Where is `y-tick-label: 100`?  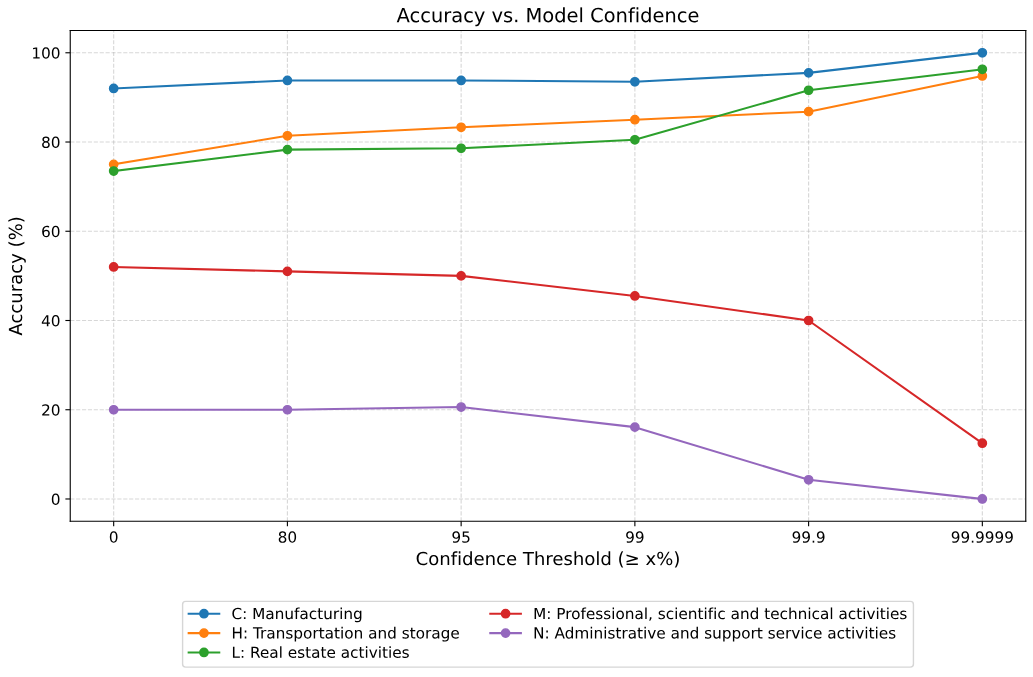
y-tick-label: 100 is located at coordinates (46, 53).